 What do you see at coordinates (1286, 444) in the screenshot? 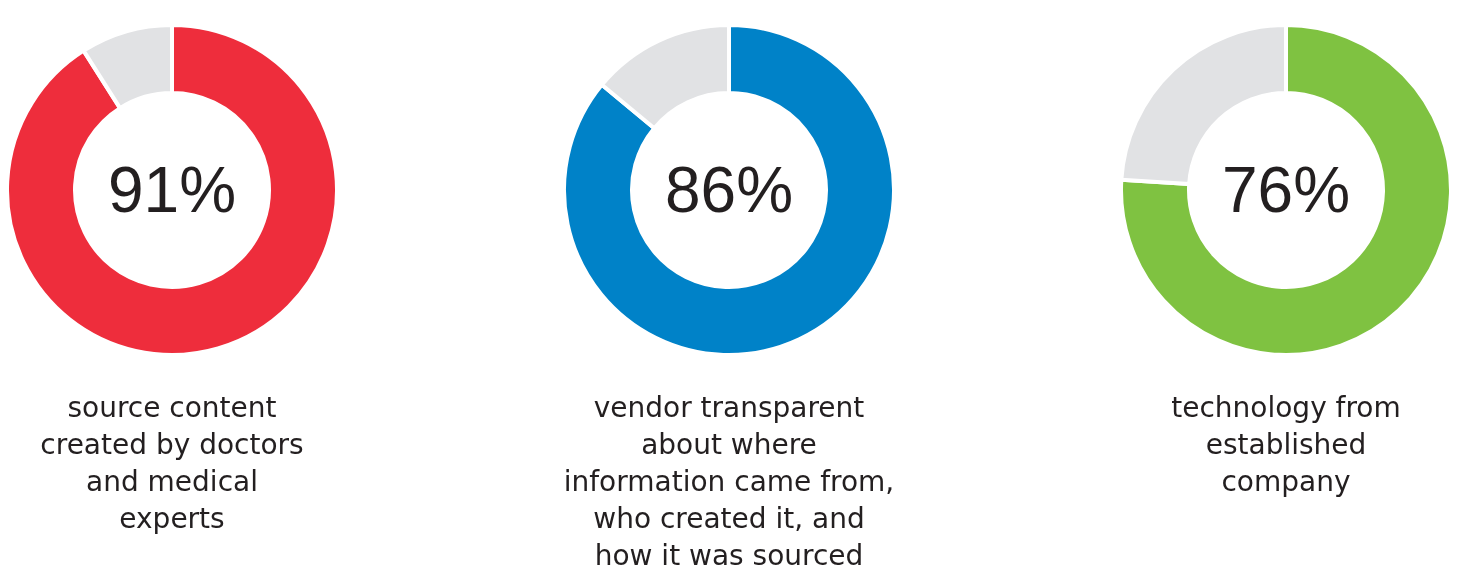
I see `text: technology from established company` at bounding box center [1286, 444].